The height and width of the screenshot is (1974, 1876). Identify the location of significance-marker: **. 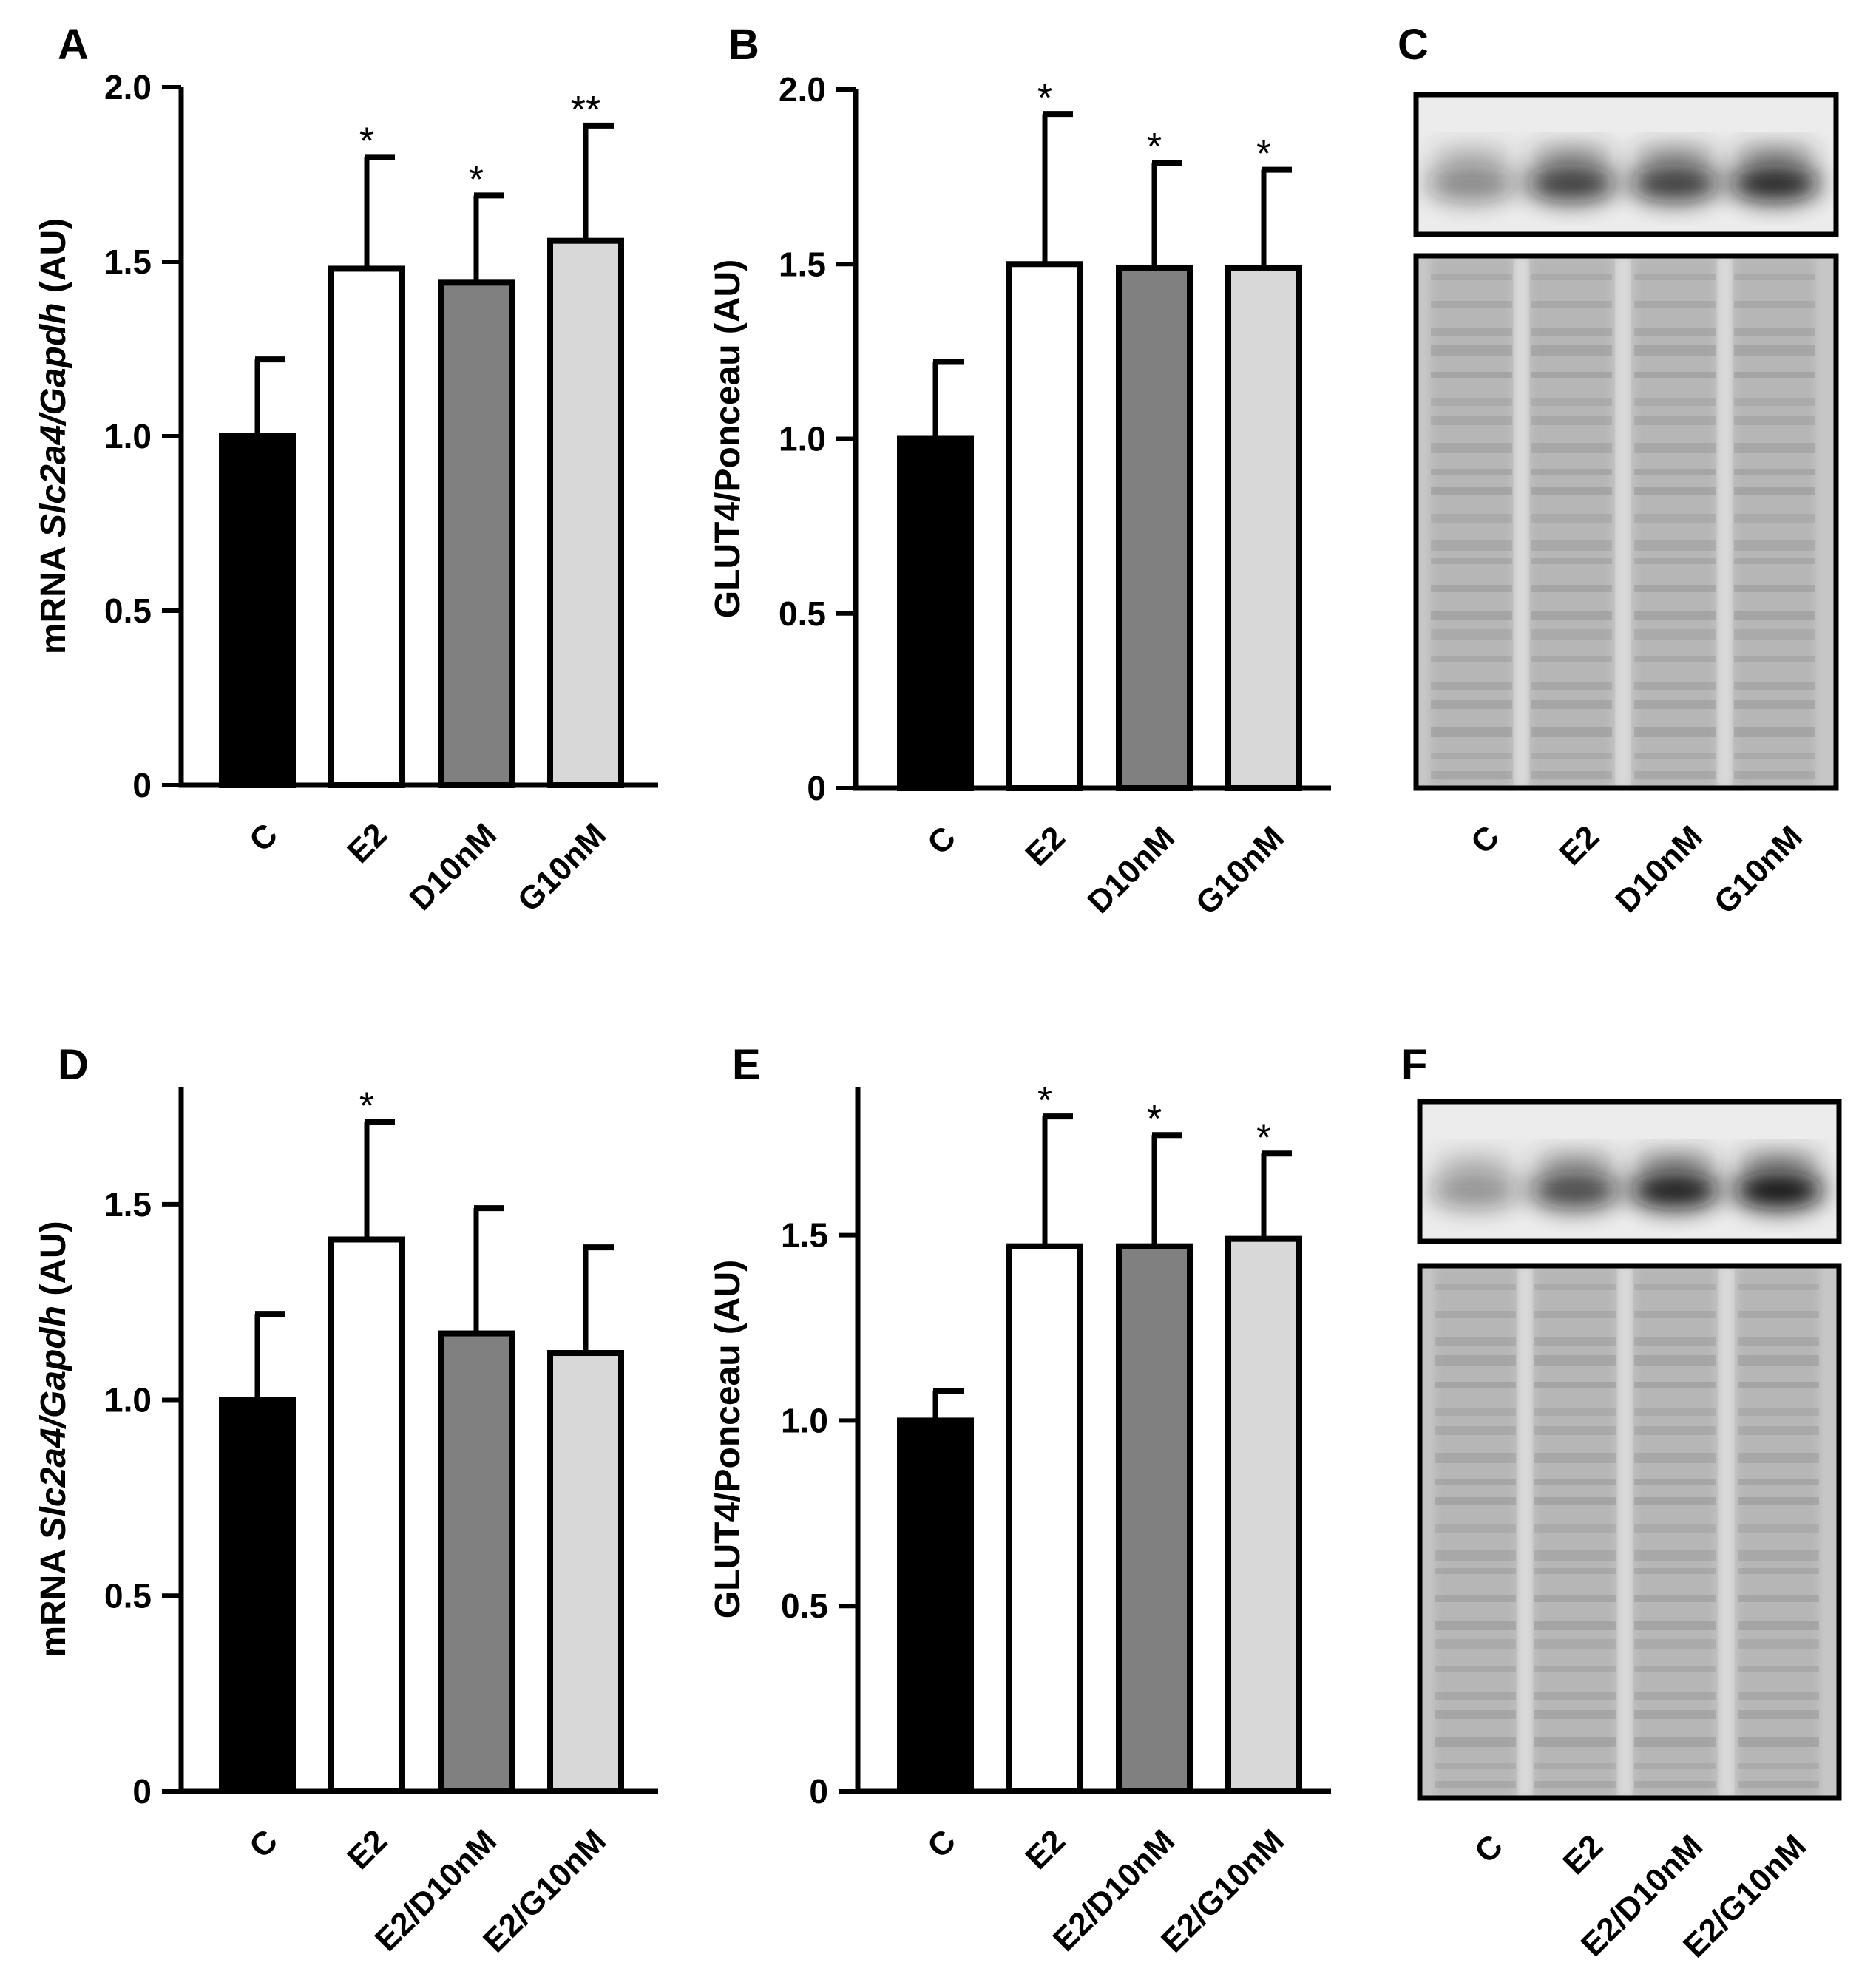
(585, 110).